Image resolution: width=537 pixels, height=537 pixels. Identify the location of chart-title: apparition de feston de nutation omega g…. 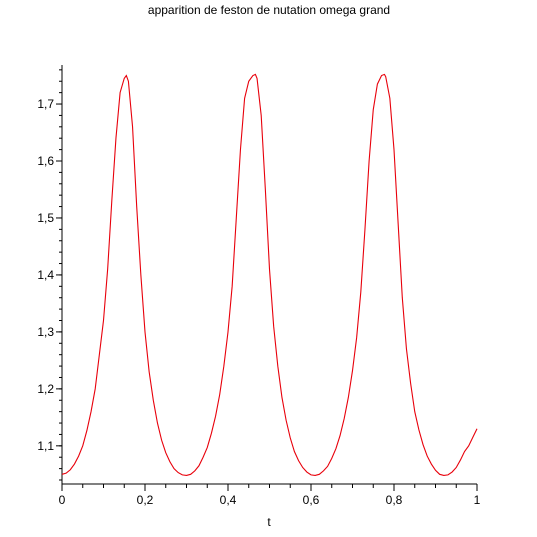
(269, 10).